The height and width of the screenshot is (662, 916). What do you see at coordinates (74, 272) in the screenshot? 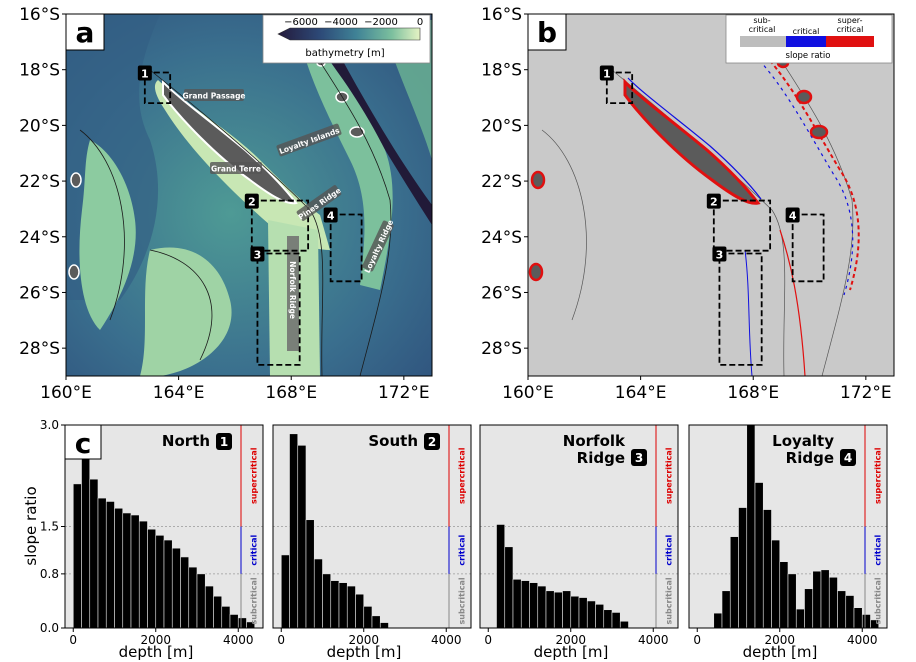
I see `southwest-reef-island` at bounding box center [74, 272].